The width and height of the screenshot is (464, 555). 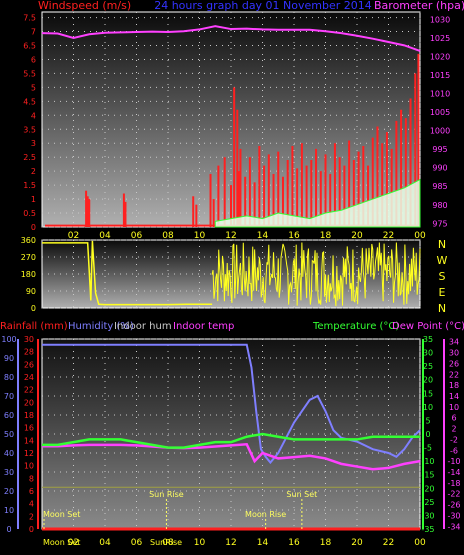 What do you see at coordinates (442, 276) in the screenshot?
I see `compass-label: S` at bounding box center [442, 276].